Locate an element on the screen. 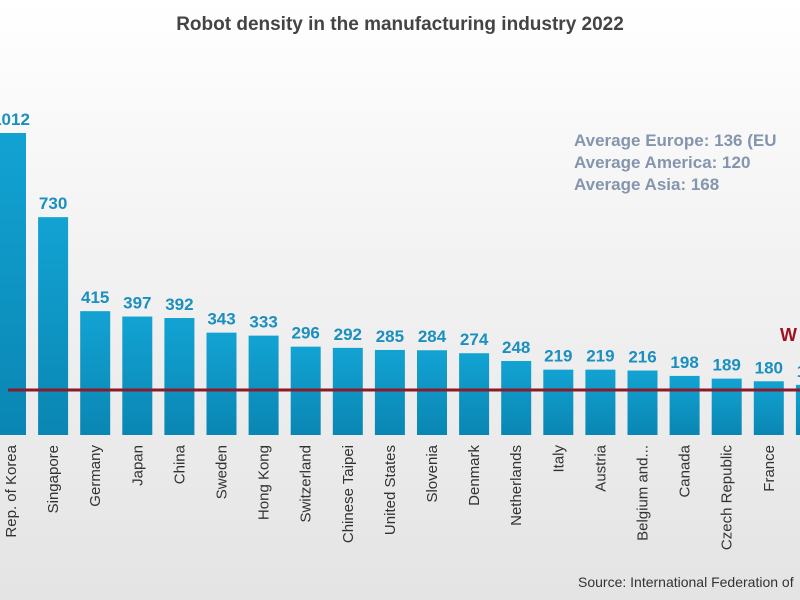 Image resolution: width=800 pixels, height=600 pixels. bar-rep-of-korea is located at coordinates (13, 284).